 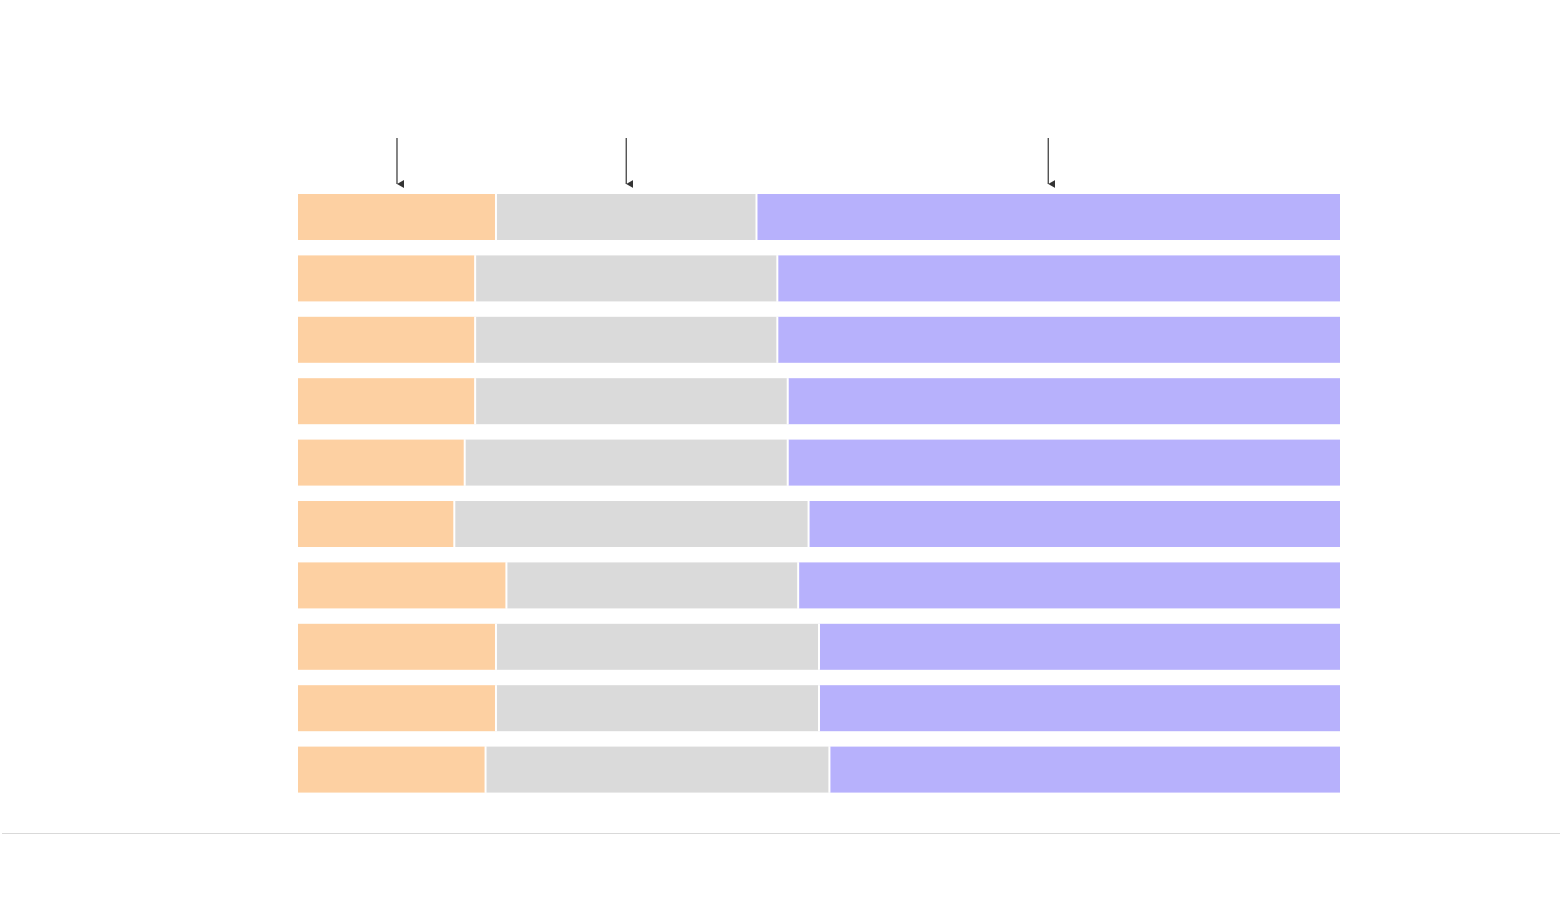 What do you see at coordinates (781, 833) in the screenshot?
I see `bottom-divider` at bounding box center [781, 833].